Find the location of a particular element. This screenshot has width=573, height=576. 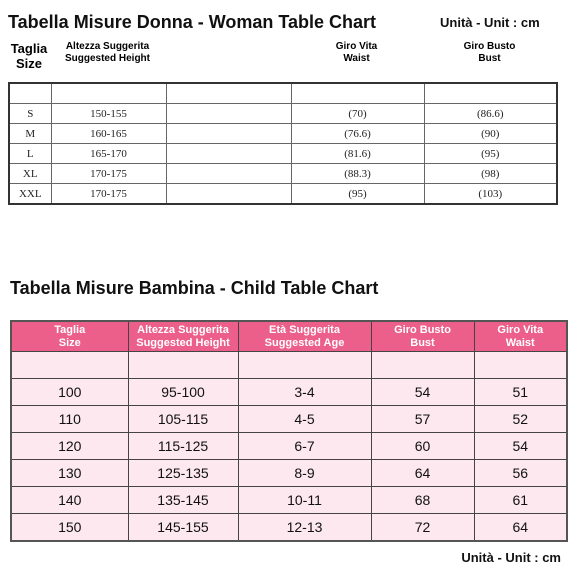

child-unit: Unità - Unit : cm is located at coordinates (511, 557).